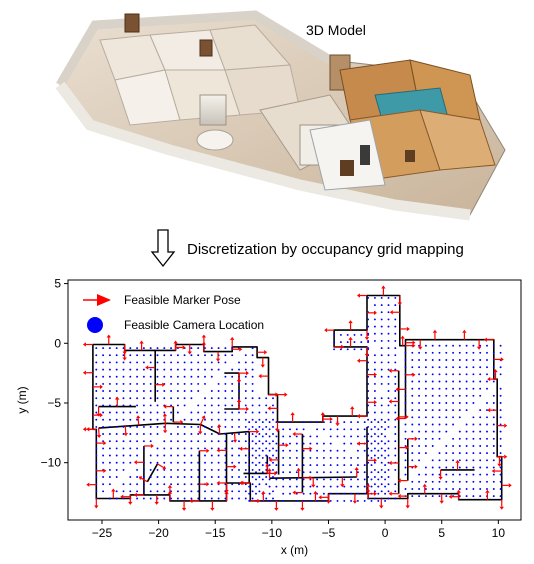  Describe the element at coordinates (57, 284) in the screenshot. I see `y-tick-label: 5` at that location.